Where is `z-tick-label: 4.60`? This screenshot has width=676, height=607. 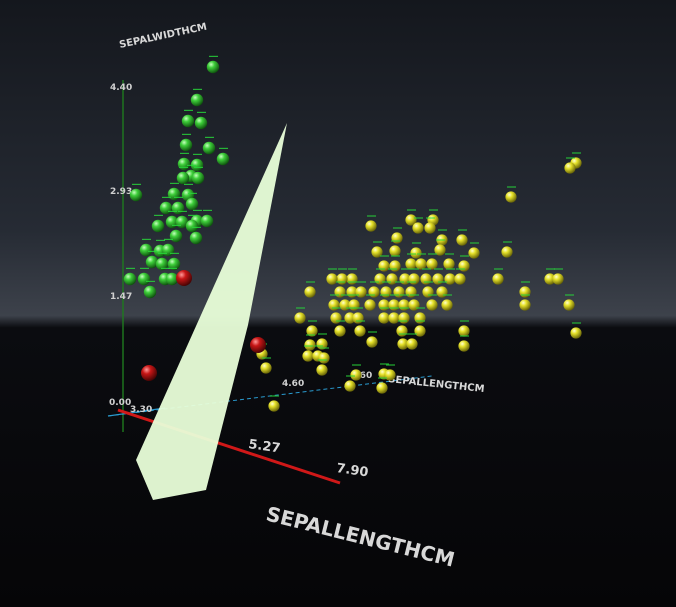 z-tick-label: 4.60 is located at coordinates (293, 384).